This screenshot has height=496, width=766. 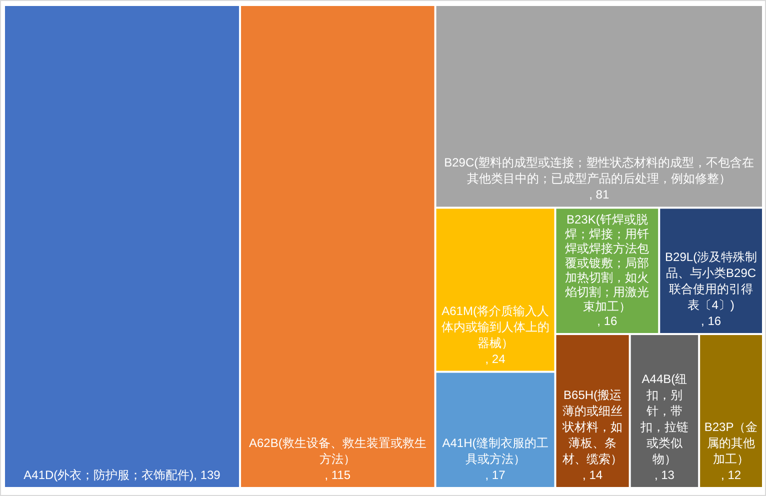 I want to click on data-label: , 24, so click(x=495, y=359).